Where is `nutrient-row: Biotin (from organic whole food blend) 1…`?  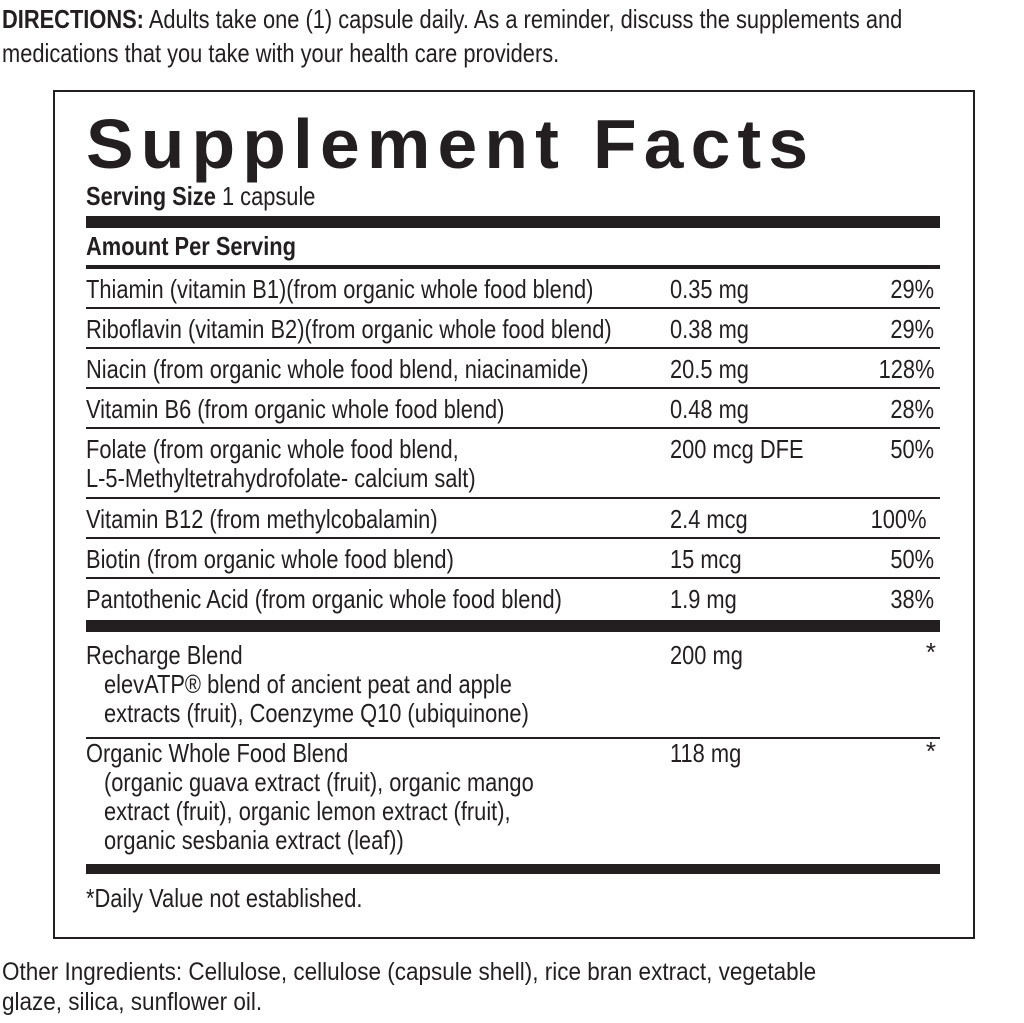 nutrient-row: Biotin (from organic whole food blend) 1… is located at coordinates (513, 559).